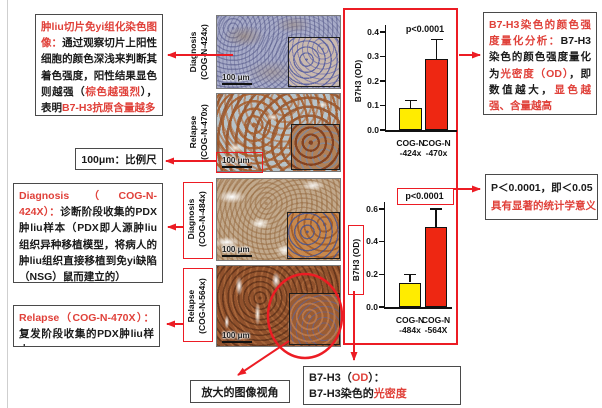 This screenshot has width=602, height=408. Describe the element at coordinates (203, 132) in the screenshot. I see `label-line: (COG-N-470x)` at that location.